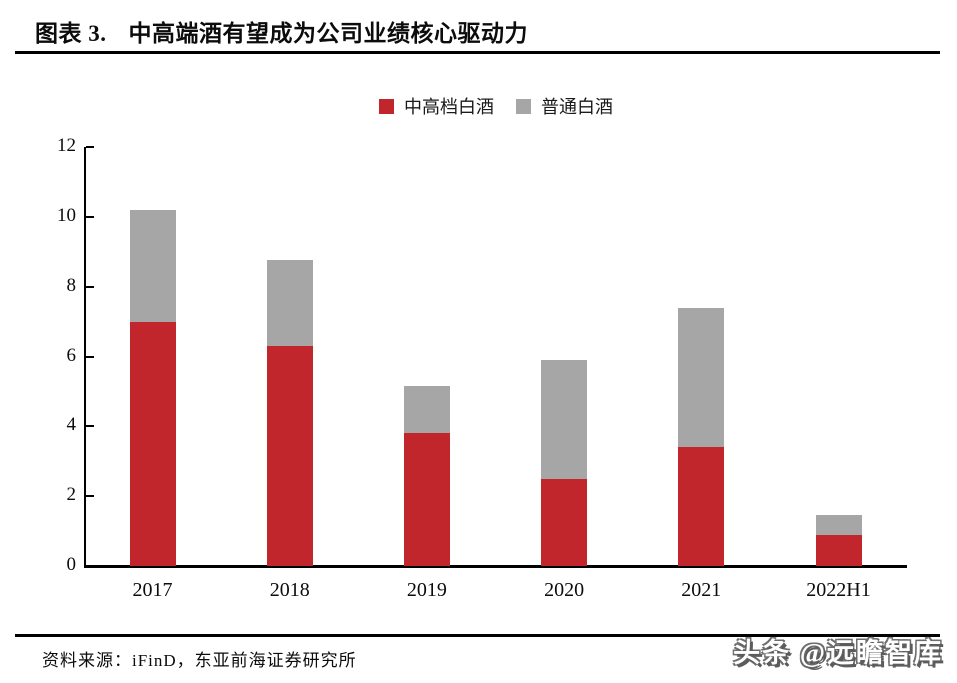  Describe the element at coordinates (449, 107) in the screenshot. I see `legend-label-mid-high: 中高档白酒` at that location.